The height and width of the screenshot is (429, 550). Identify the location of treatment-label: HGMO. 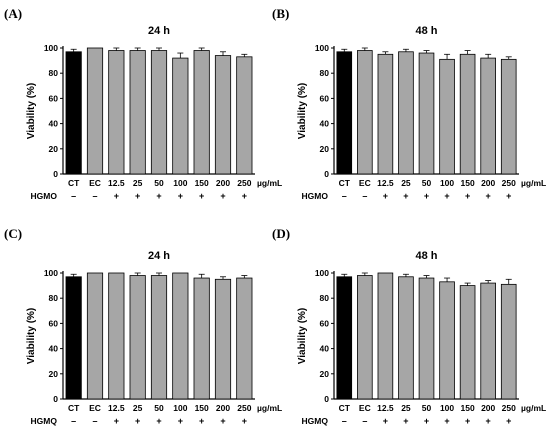
(315, 196).